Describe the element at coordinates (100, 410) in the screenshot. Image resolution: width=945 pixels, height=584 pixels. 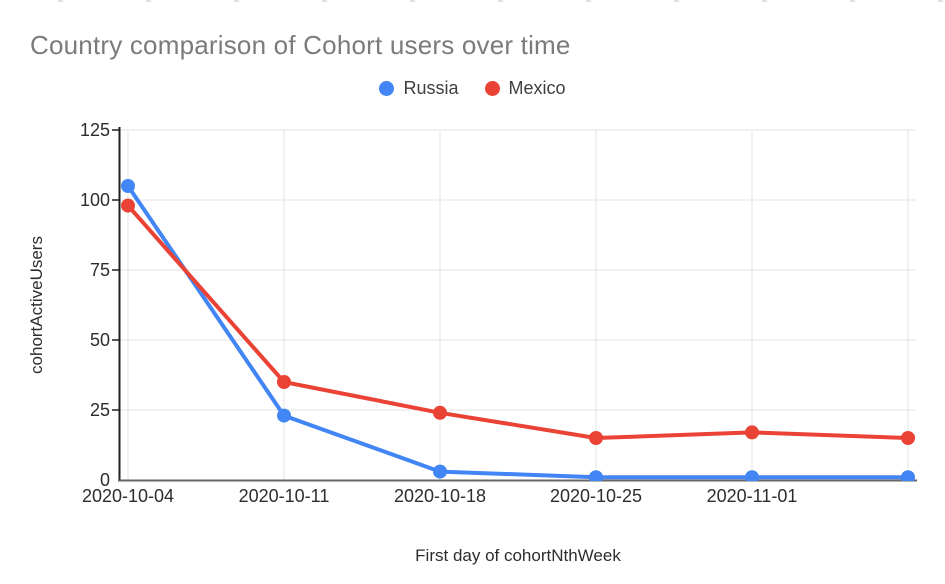
I see `y-tick-label: 25` at that location.